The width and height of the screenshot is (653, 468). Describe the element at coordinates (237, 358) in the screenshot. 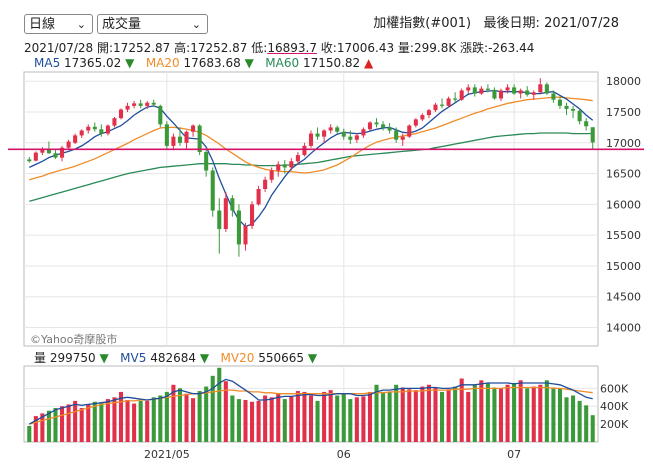

I see `mv20-label: MV20` at that location.